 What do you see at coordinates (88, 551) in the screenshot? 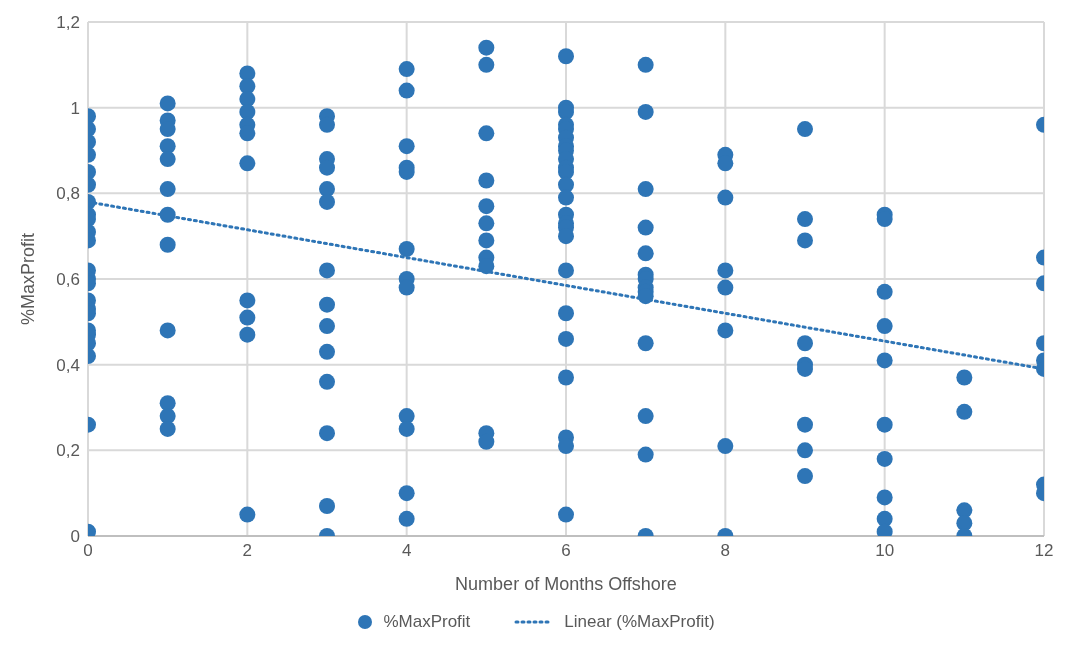
I see `x-tick-label: 0` at bounding box center [88, 551].